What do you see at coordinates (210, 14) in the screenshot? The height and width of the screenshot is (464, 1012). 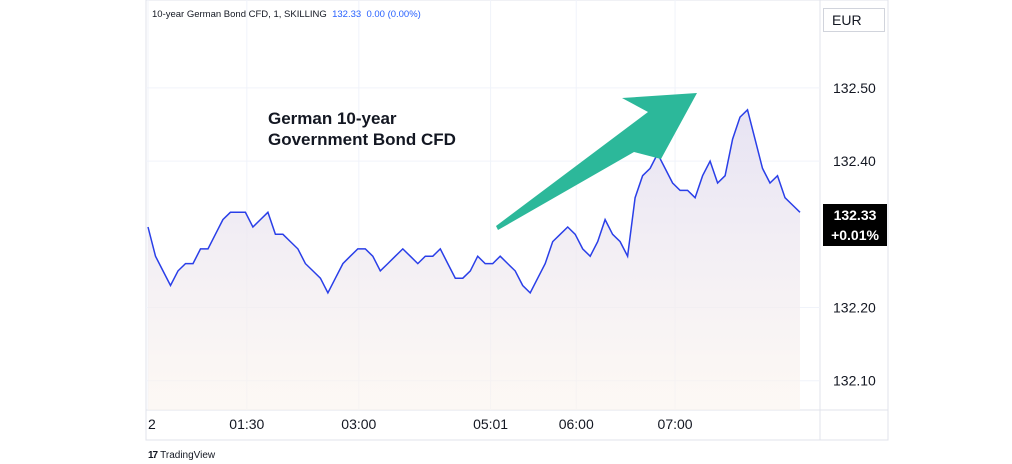 I see `symbol-name: 10-year German Bond CFD` at bounding box center [210, 14].